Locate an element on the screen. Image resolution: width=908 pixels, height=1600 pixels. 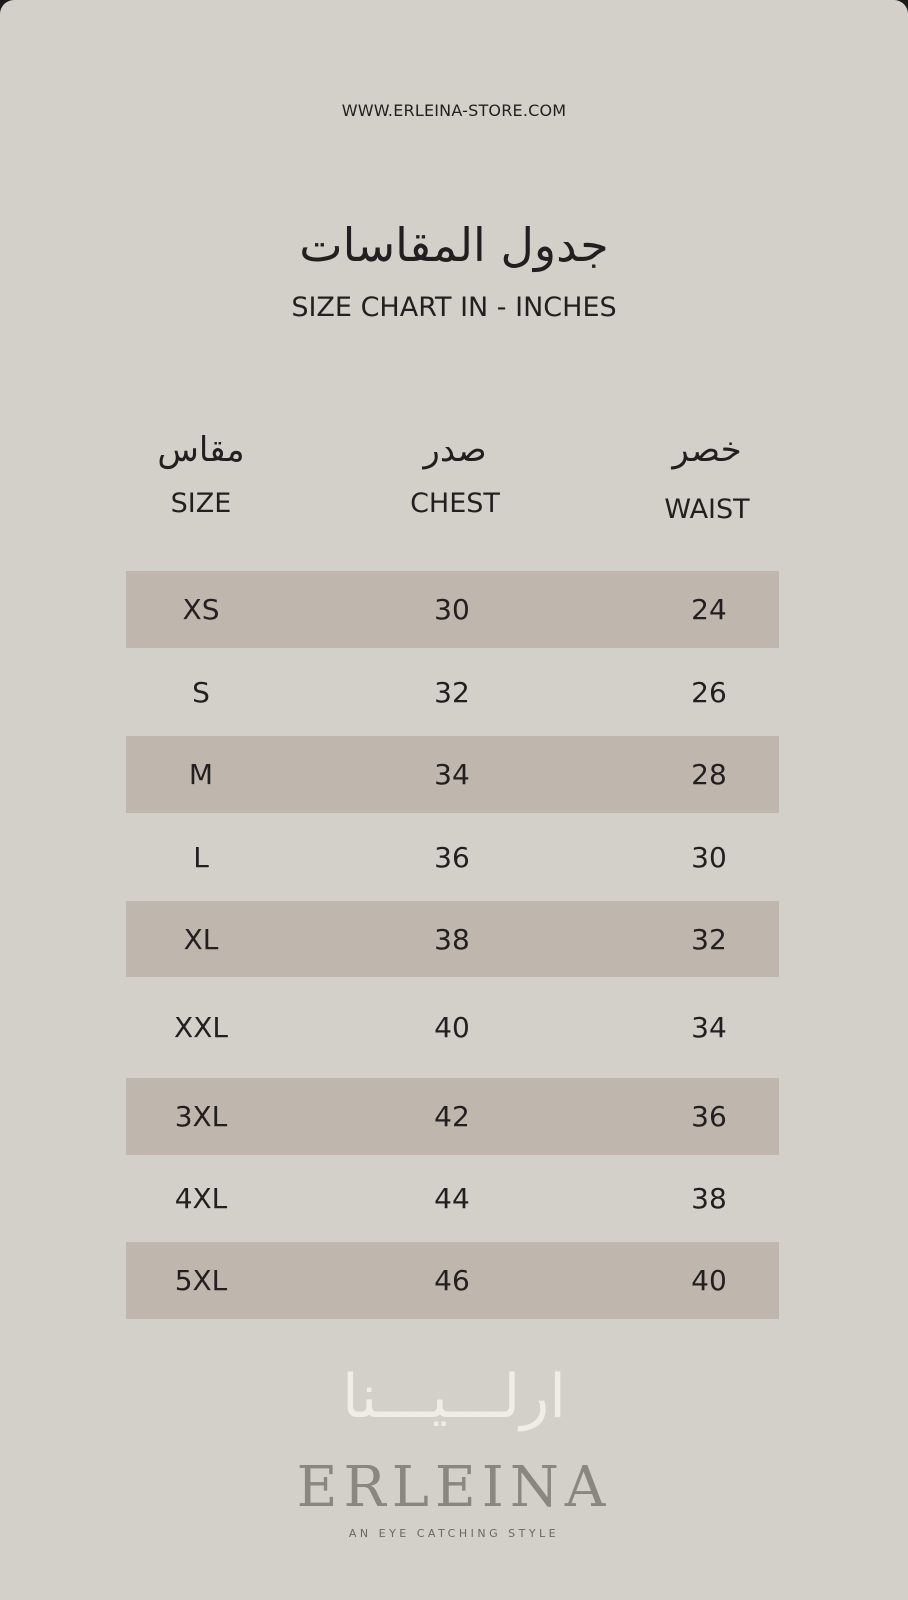
col-header-size-ar: مقاس is located at coordinates (201, 450).